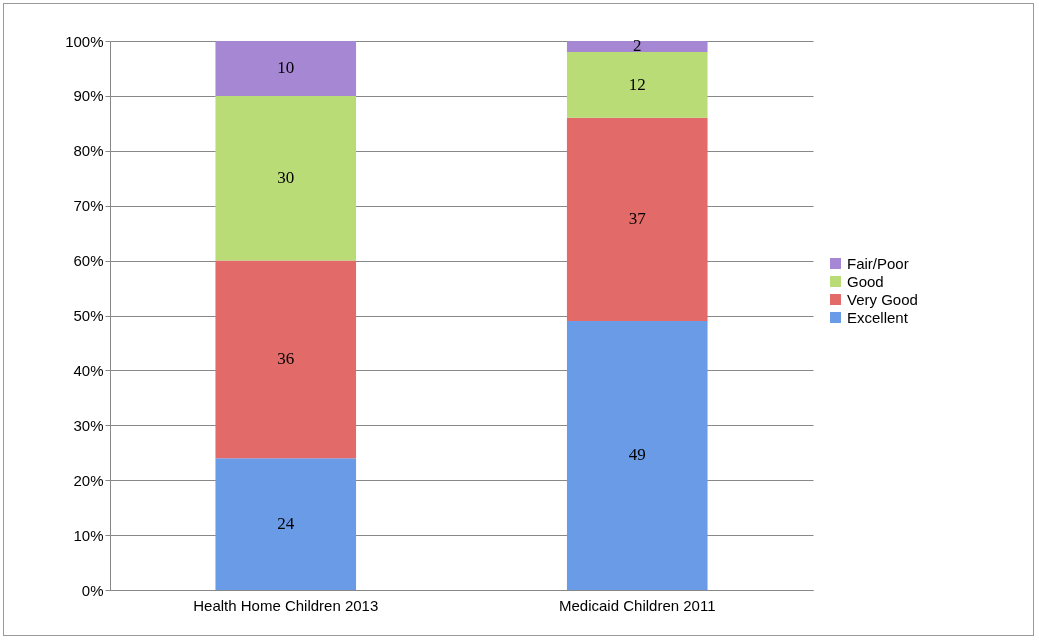  I want to click on data-label: 49, so click(637, 455).